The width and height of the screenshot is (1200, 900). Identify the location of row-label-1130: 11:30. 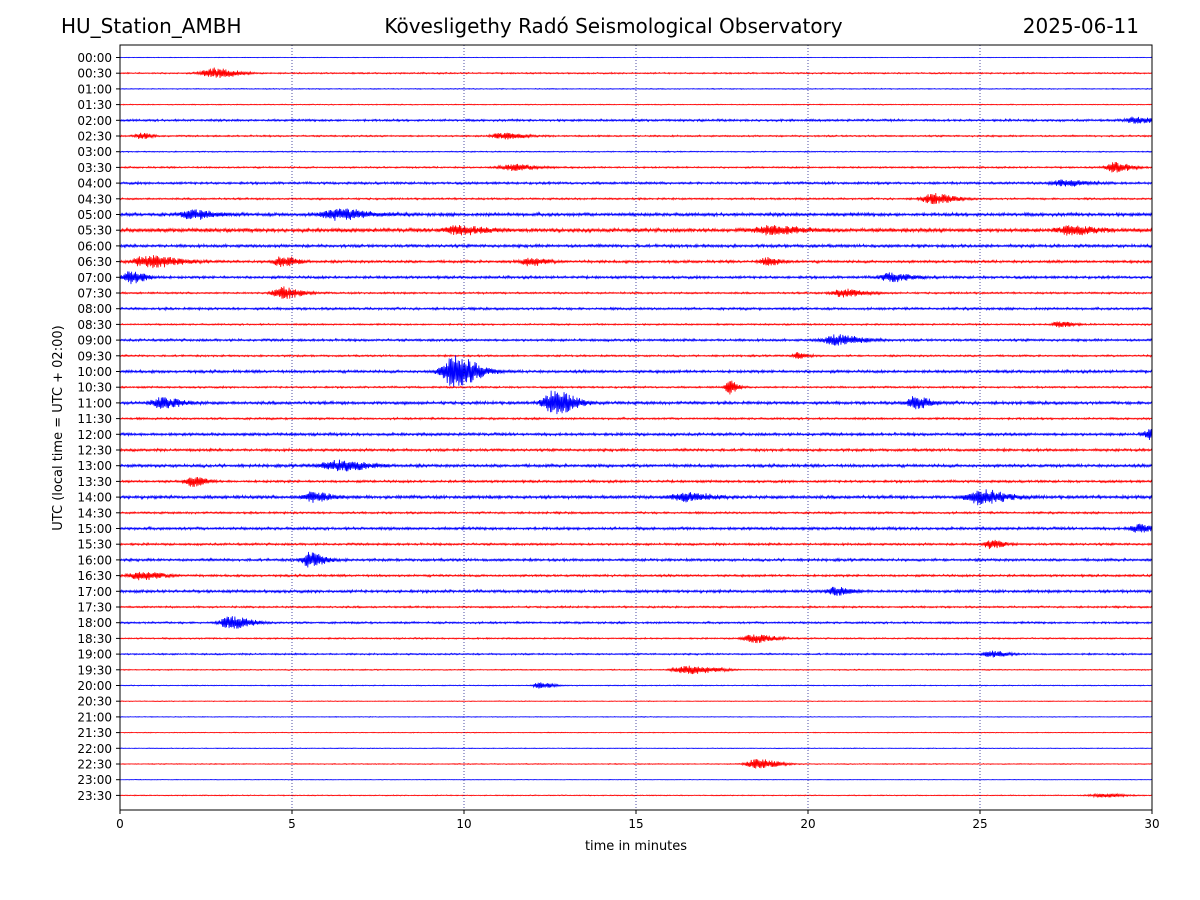
(94, 419).